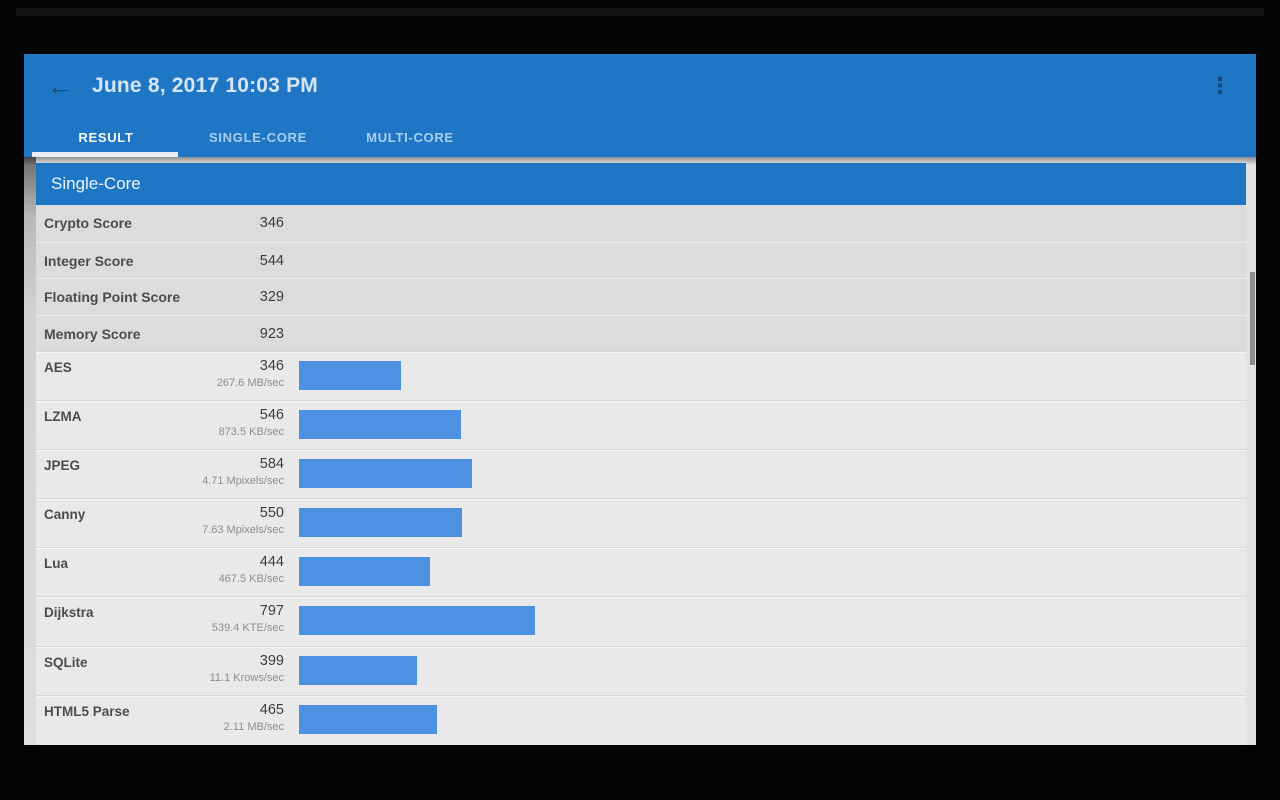  I want to click on benchmark-score: 465, so click(271, 709).